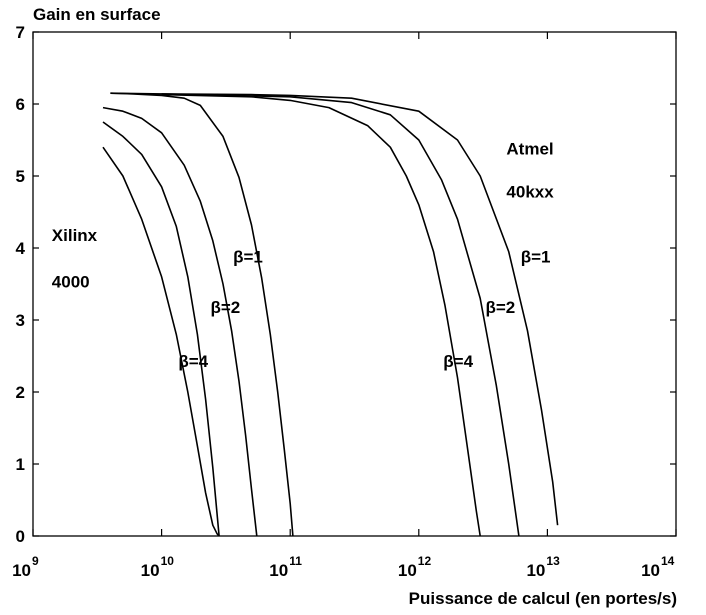 This screenshot has width=706, height=615. What do you see at coordinates (295, 561) in the screenshot?
I see `x-tick-exponent: 11` at bounding box center [295, 561].